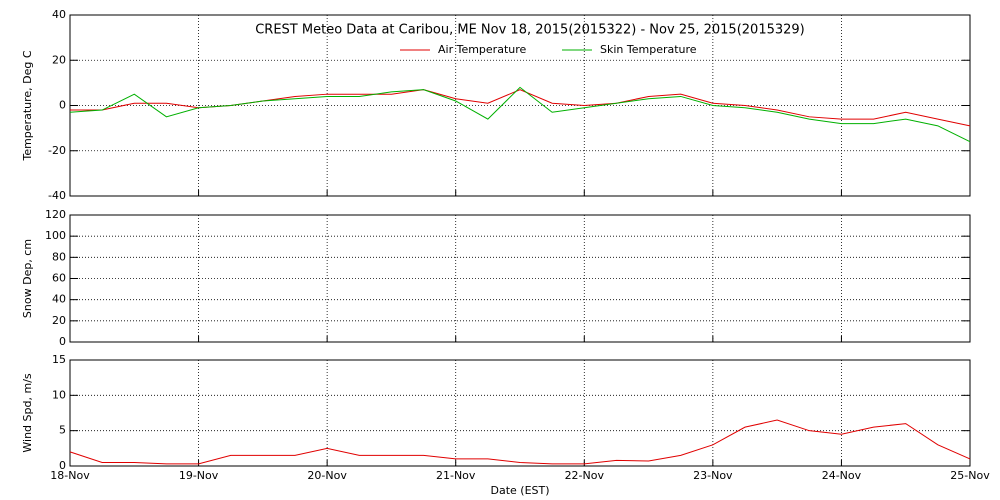 The height and width of the screenshot is (500, 1000). Describe the element at coordinates (59, 359) in the screenshot. I see `y-tick-label: 15` at that location.